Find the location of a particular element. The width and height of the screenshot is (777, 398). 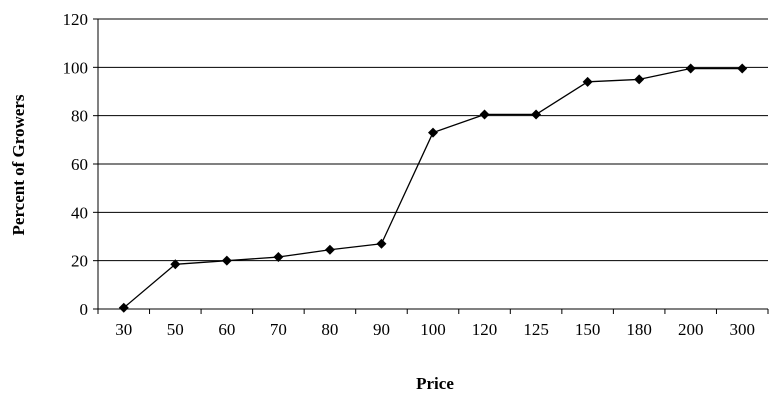

y-axis-title: Percent of Growers is located at coordinates (18, 164).